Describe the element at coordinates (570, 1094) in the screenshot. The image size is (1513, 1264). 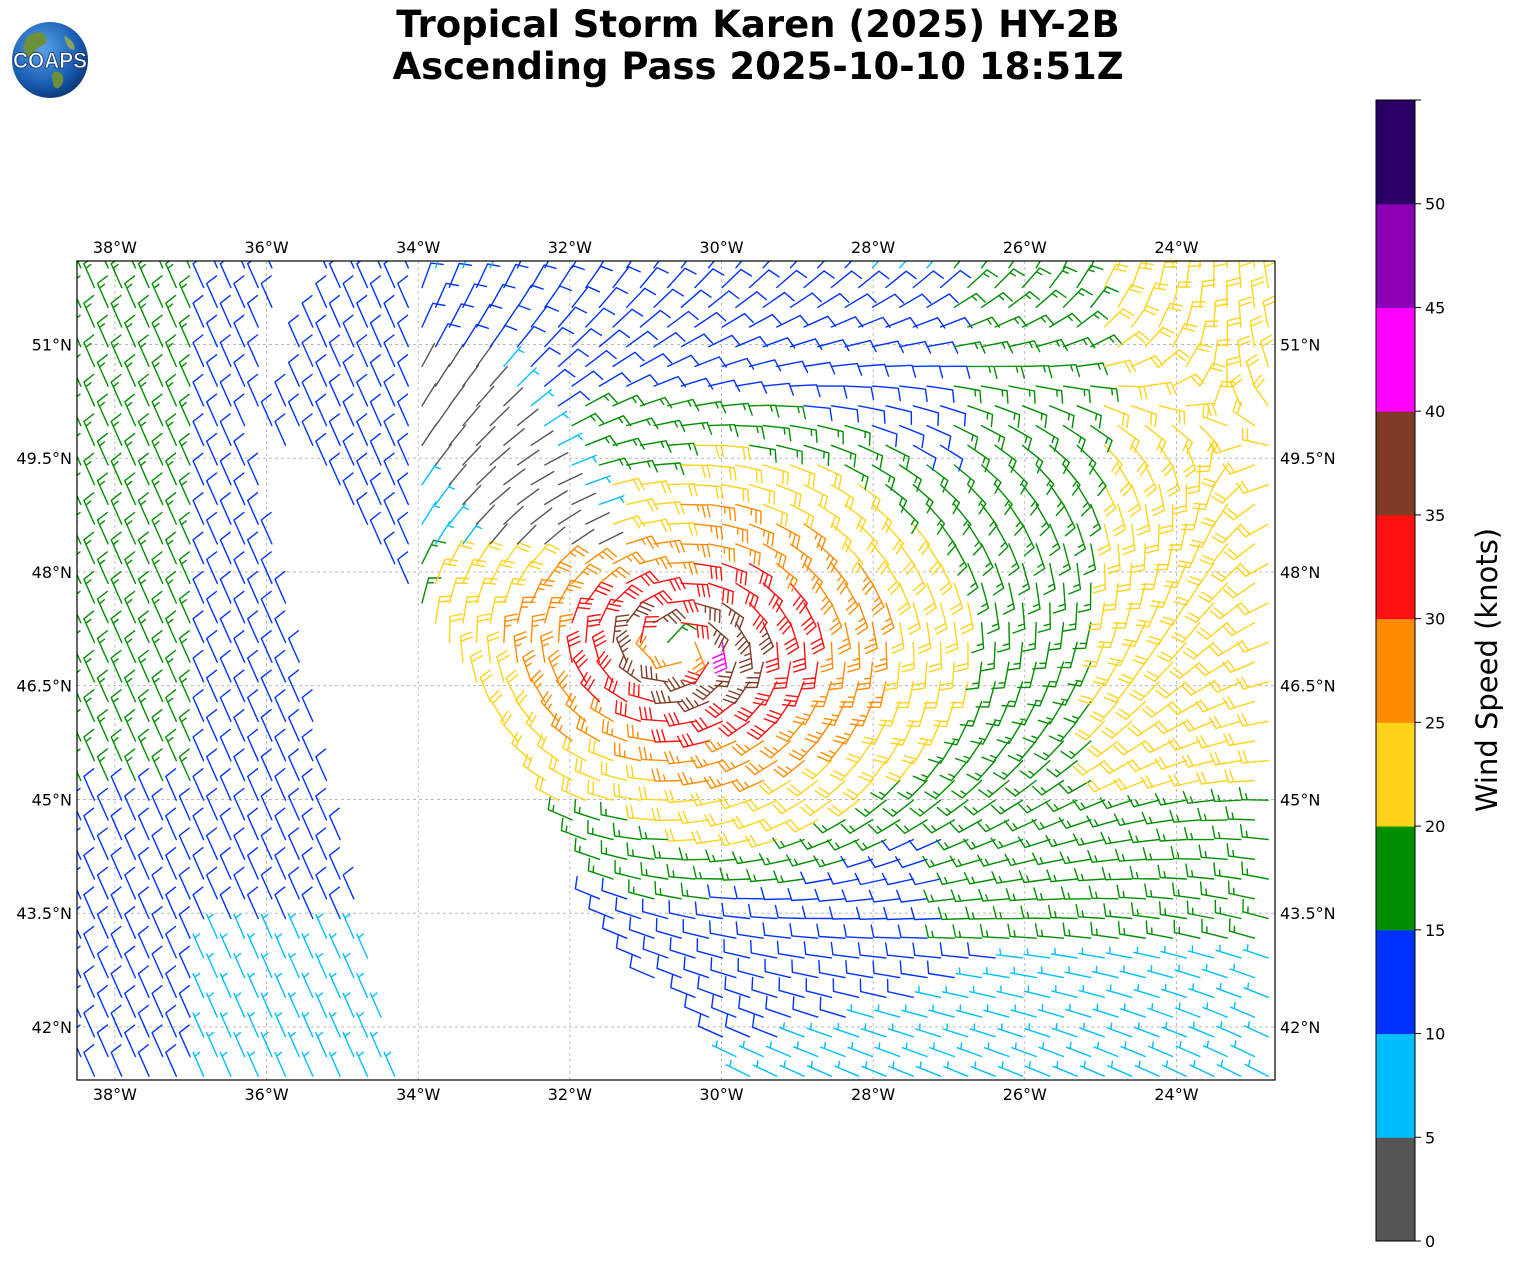
I see `lon-tick-bottom: 32°W` at that location.